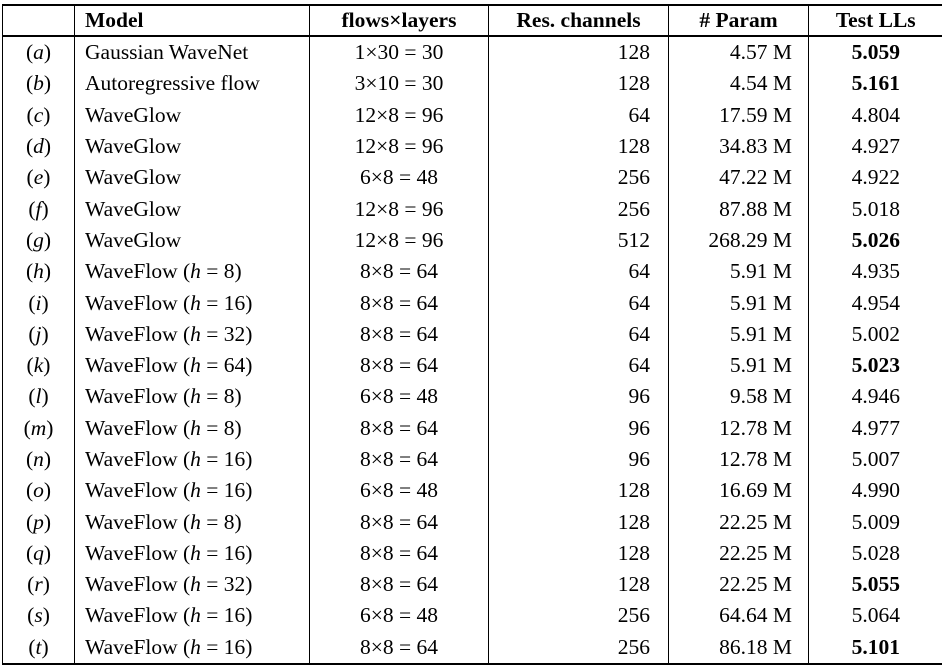  What do you see at coordinates (38, 52) in the screenshot?
I see `cell-label: (a)` at bounding box center [38, 52].